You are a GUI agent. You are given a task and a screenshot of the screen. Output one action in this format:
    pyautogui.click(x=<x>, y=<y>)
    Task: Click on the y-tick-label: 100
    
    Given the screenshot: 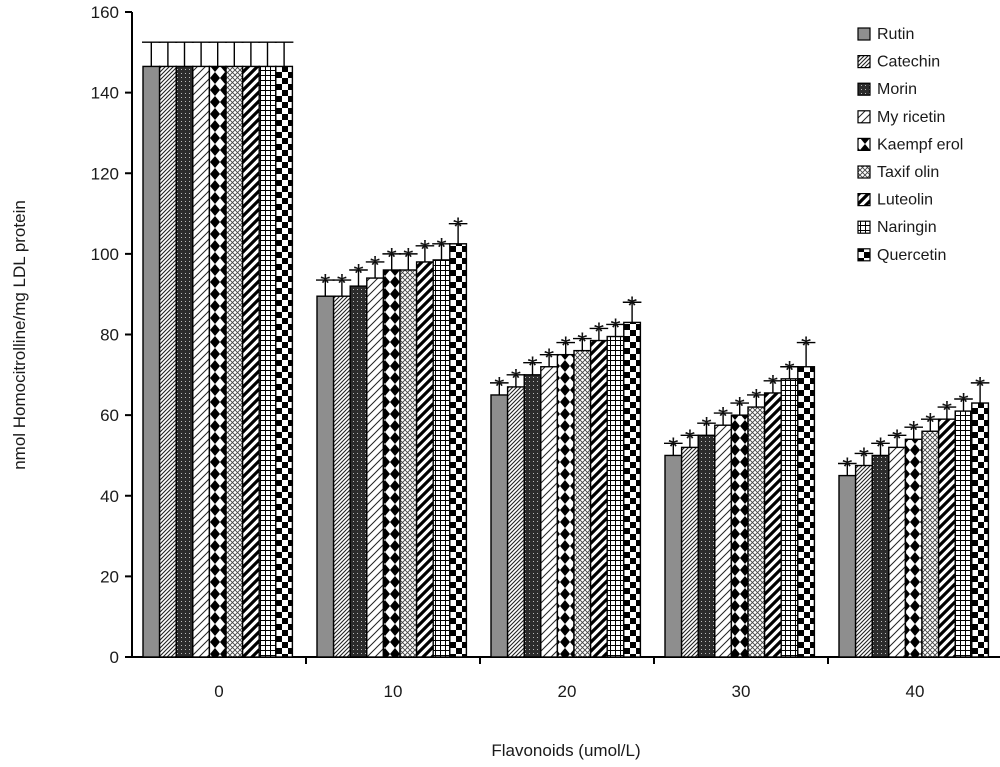 What is the action you would take?
    pyautogui.click(x=105, y=254)
    